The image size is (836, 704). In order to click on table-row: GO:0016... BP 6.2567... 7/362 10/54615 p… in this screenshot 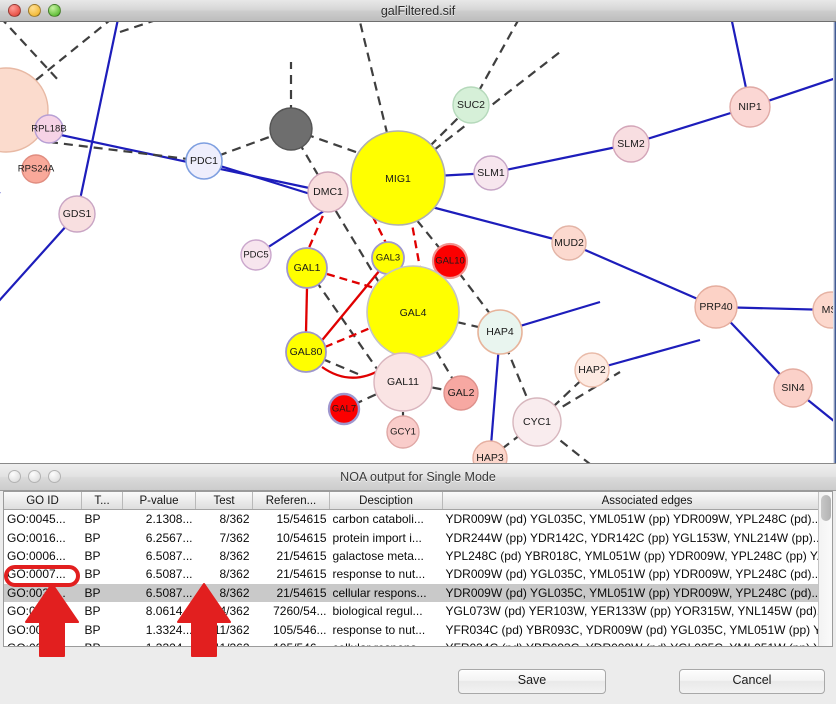, I will do `click(418, 537)`.